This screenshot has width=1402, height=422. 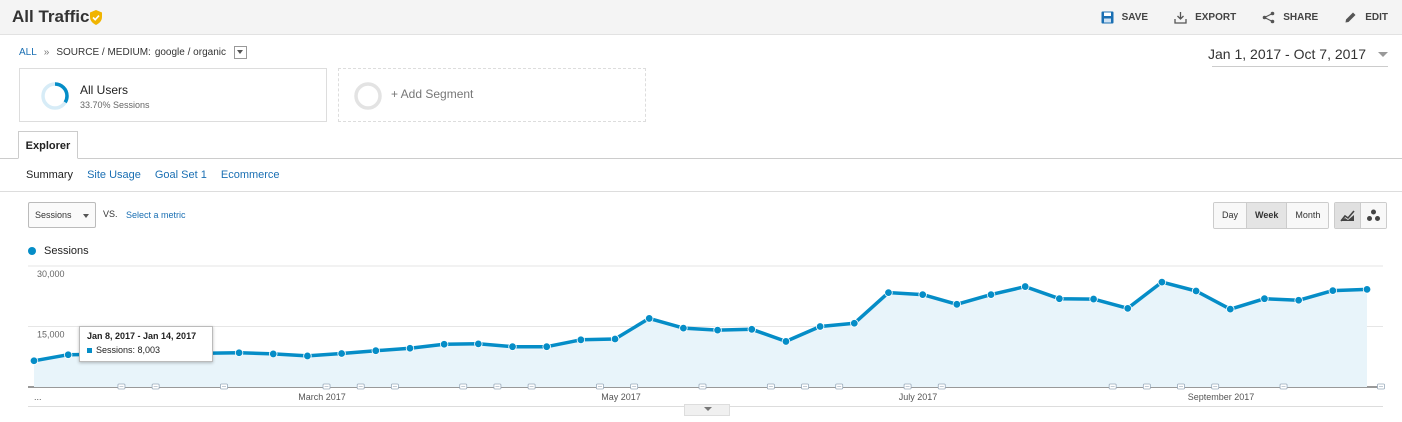 What do you see at coordinates (1221, 397) in the screenshot?
I see `x-tick-label: September 2017` at bounding box center [1221, 397].